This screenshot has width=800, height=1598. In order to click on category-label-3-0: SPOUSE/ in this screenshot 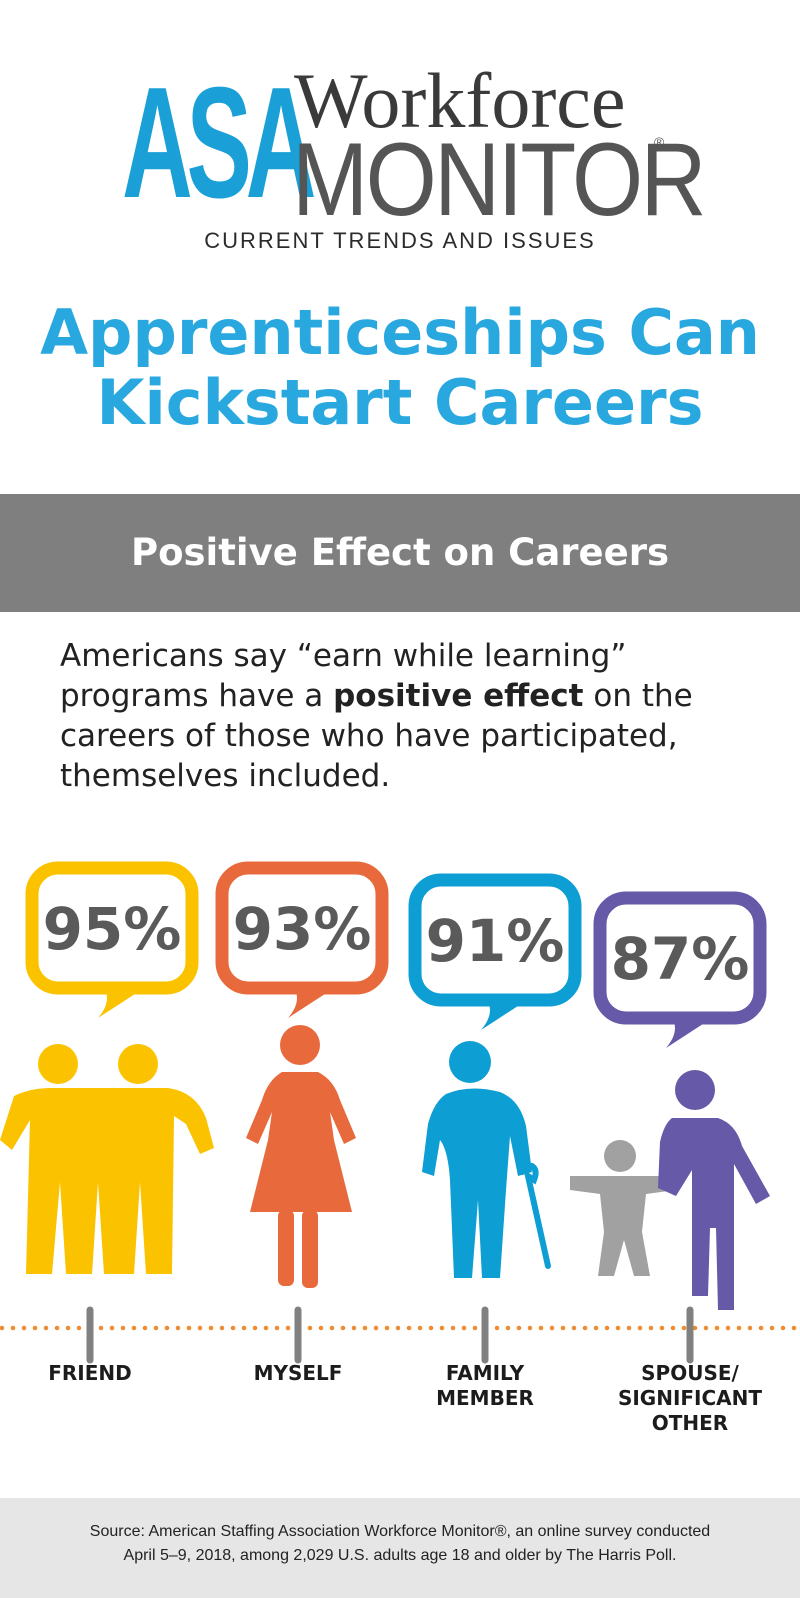, I will do `click(690, 1373)`.